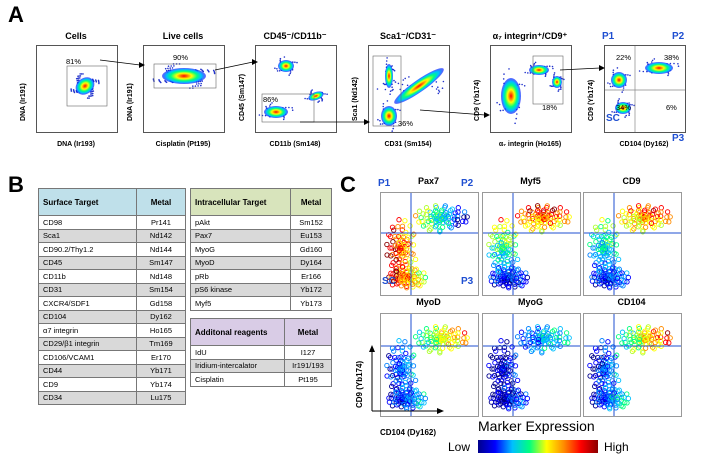 The image size is (701, 465). Describe the element at coordinates (538, 446) in the screenshot. I see `legend-color-bar` at that location.